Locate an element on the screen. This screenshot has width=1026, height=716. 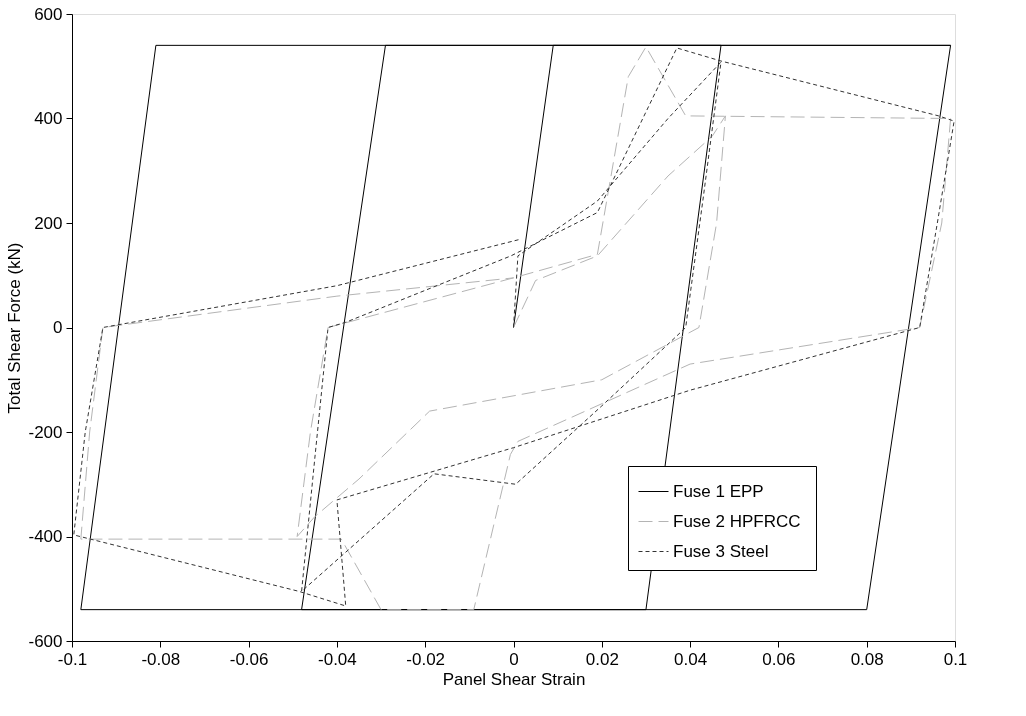
x-tick-label: 0 is located at coordinates (514, 659).